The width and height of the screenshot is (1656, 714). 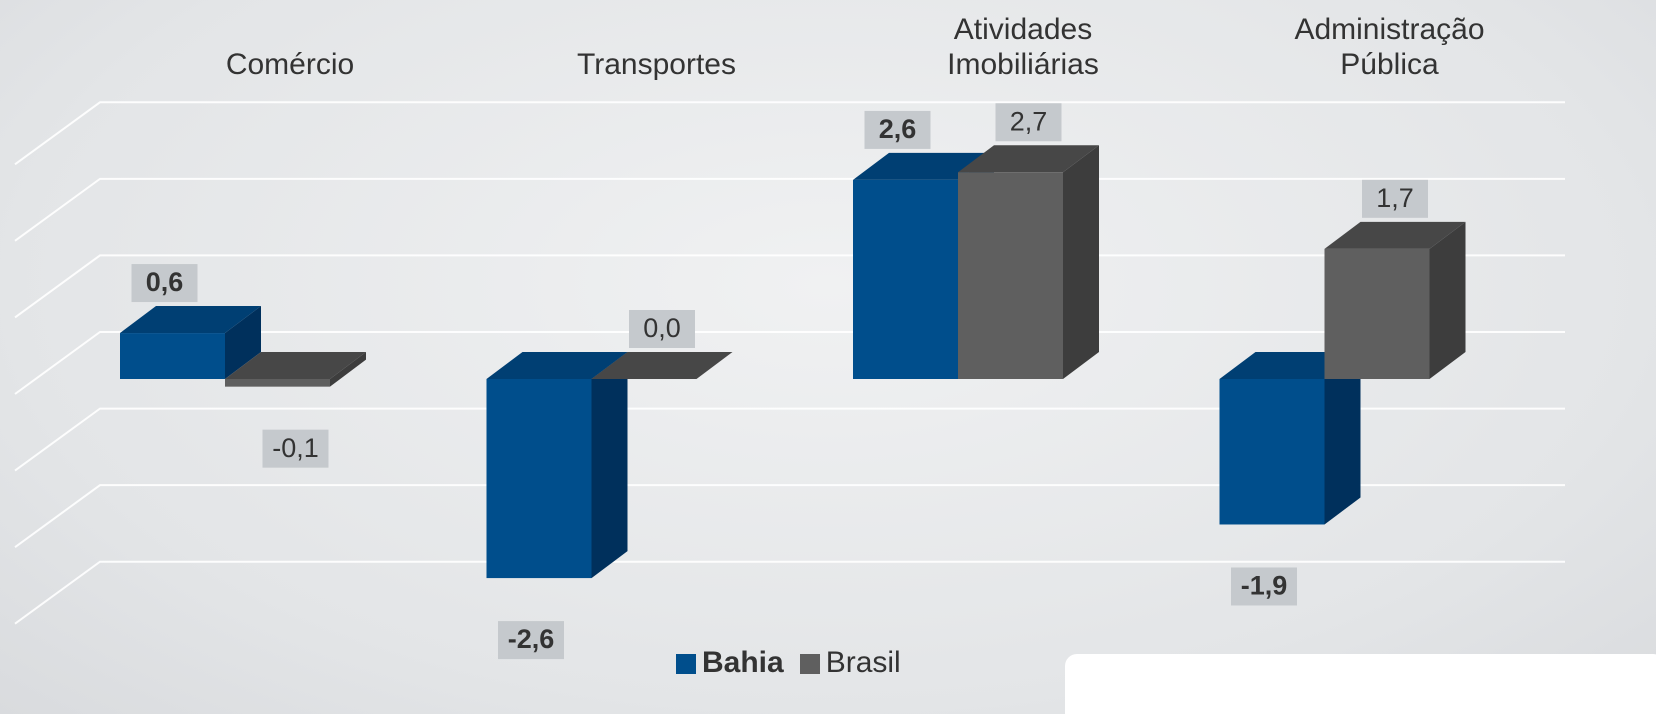 What do you see at coordinates (1360, 684) in the screenshot?
I see `overlay-panel` at bounding box center [1360, 684].